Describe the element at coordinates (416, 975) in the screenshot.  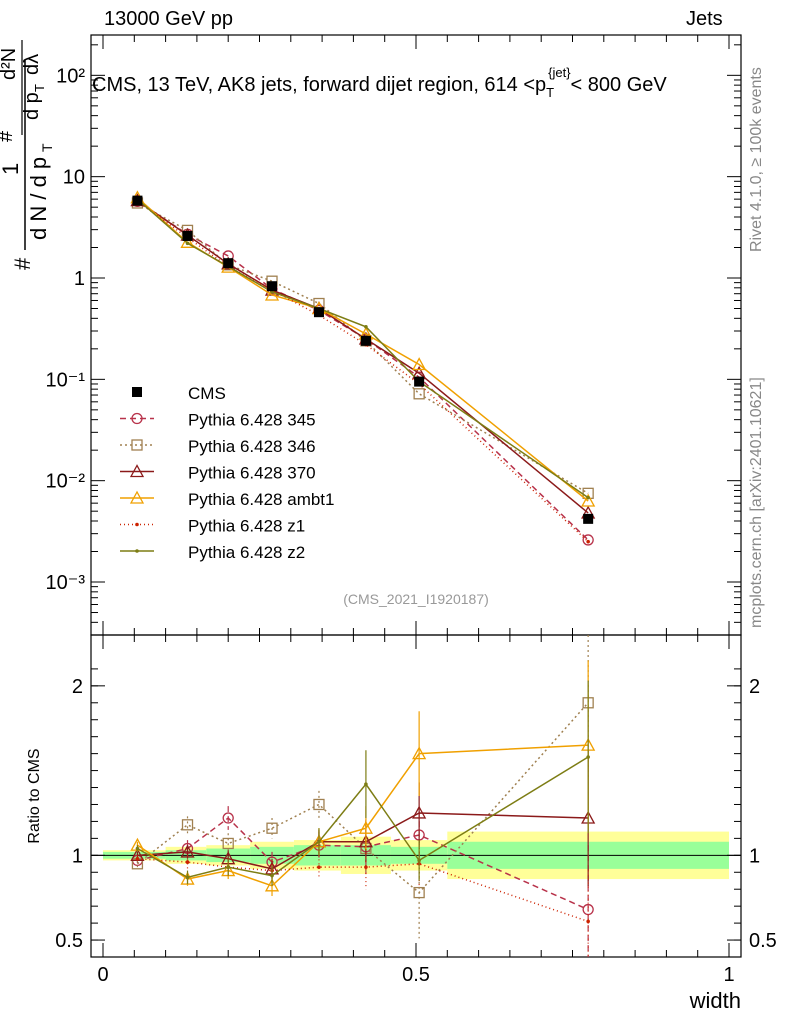
I see `x-tick-label: 0.5` at that location.